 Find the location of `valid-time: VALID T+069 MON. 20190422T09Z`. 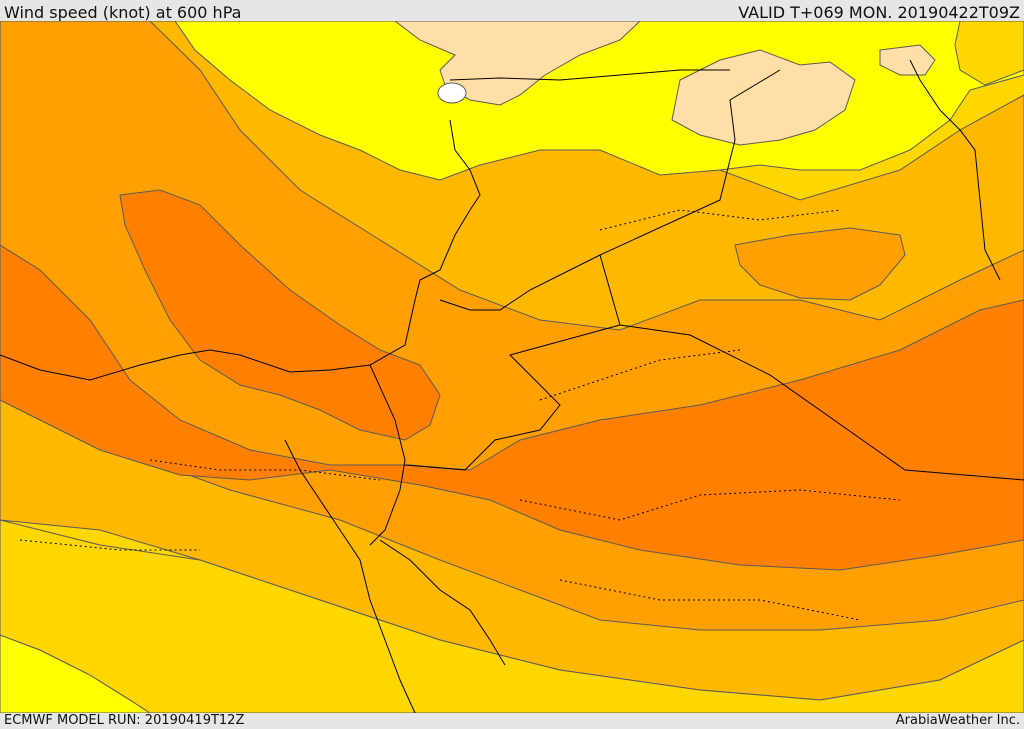

valid-time: VALID T+069 MON. 20190422T09Z is located at coordinates (879, 12).